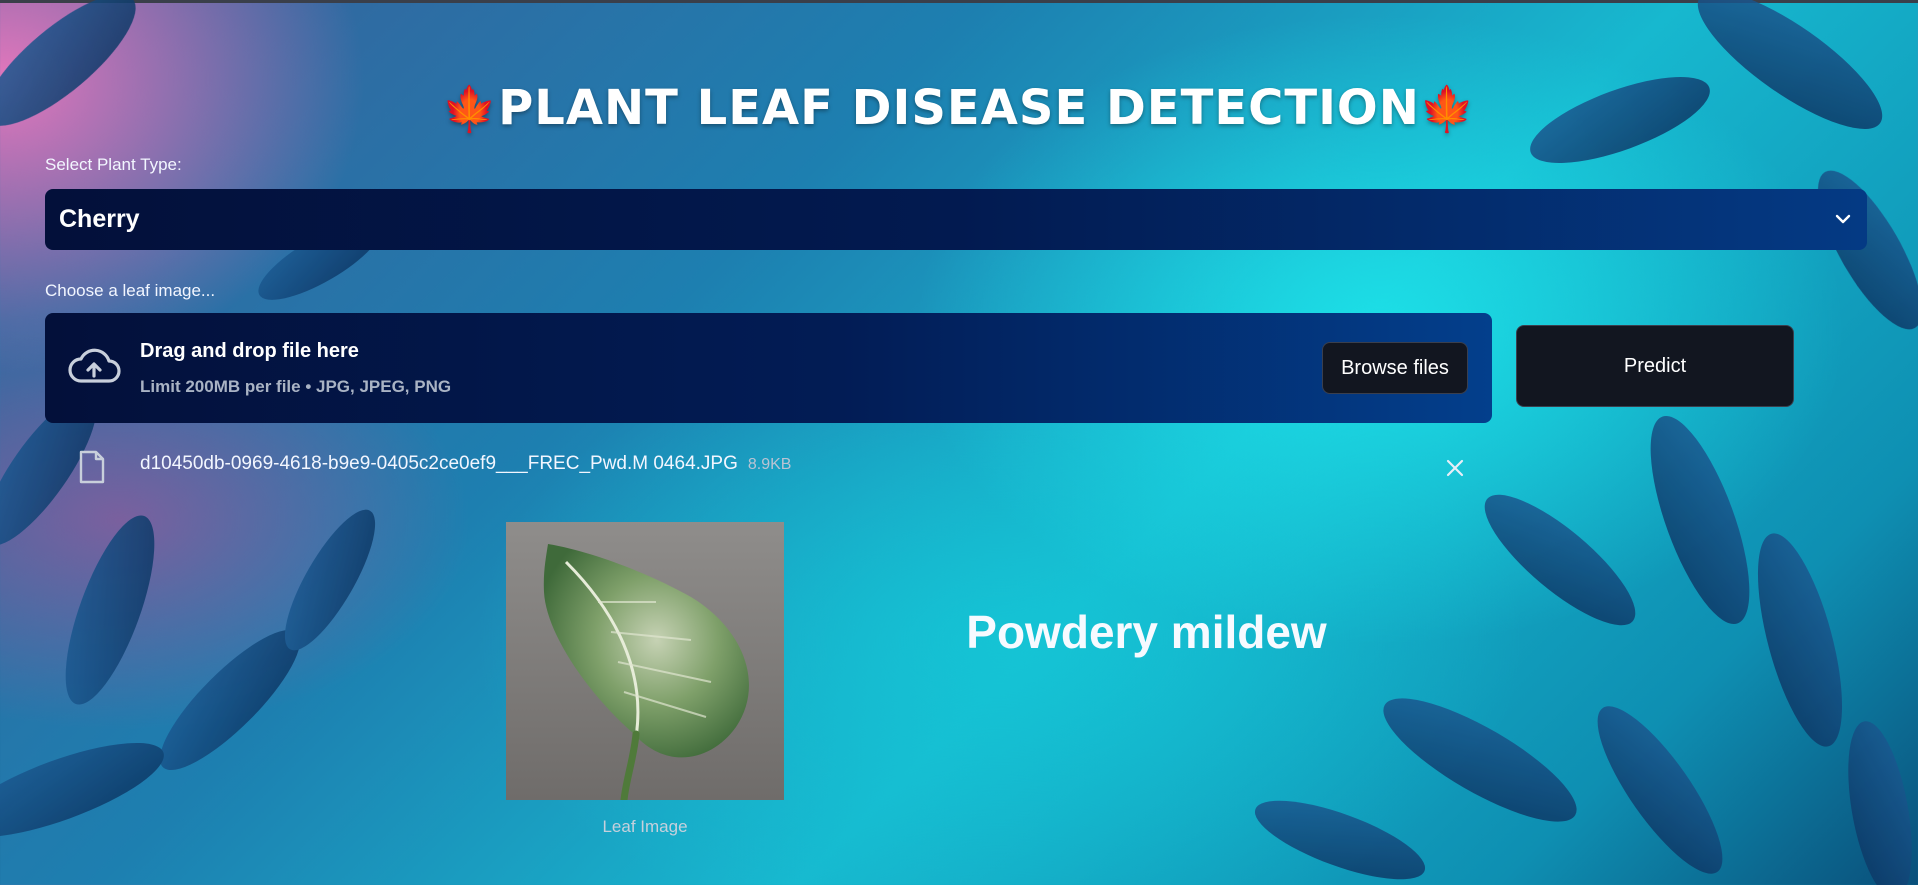  What do you see at coordinates (92, 467) in the screenshot?
I see `file-icon` at bounding box center [92, 467].